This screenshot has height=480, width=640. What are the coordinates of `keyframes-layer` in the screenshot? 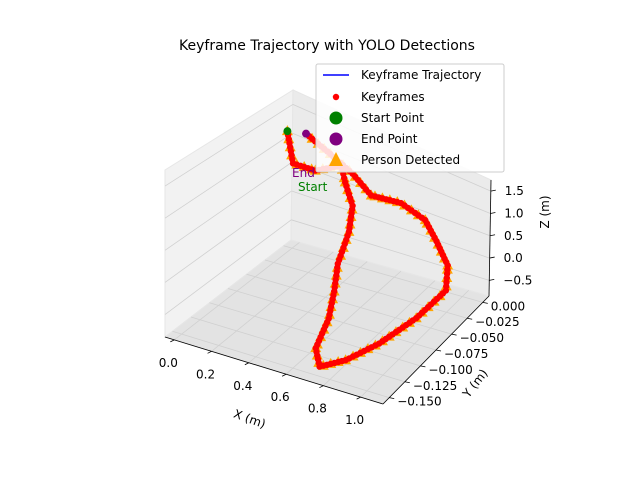 It's located at (367, 249).